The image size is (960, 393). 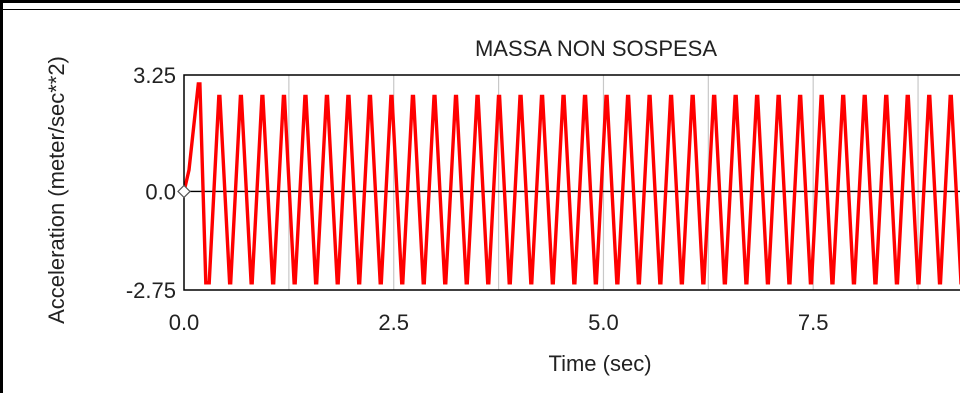 What do you see at coordinates (154, 75) in the screenshot?
I see `y-tick-label-0: 3.25` at bounding box center [154, 75].